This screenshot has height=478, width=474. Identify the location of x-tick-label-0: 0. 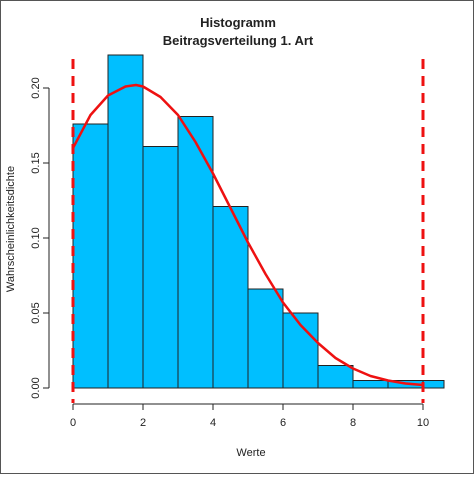
(73, 423).